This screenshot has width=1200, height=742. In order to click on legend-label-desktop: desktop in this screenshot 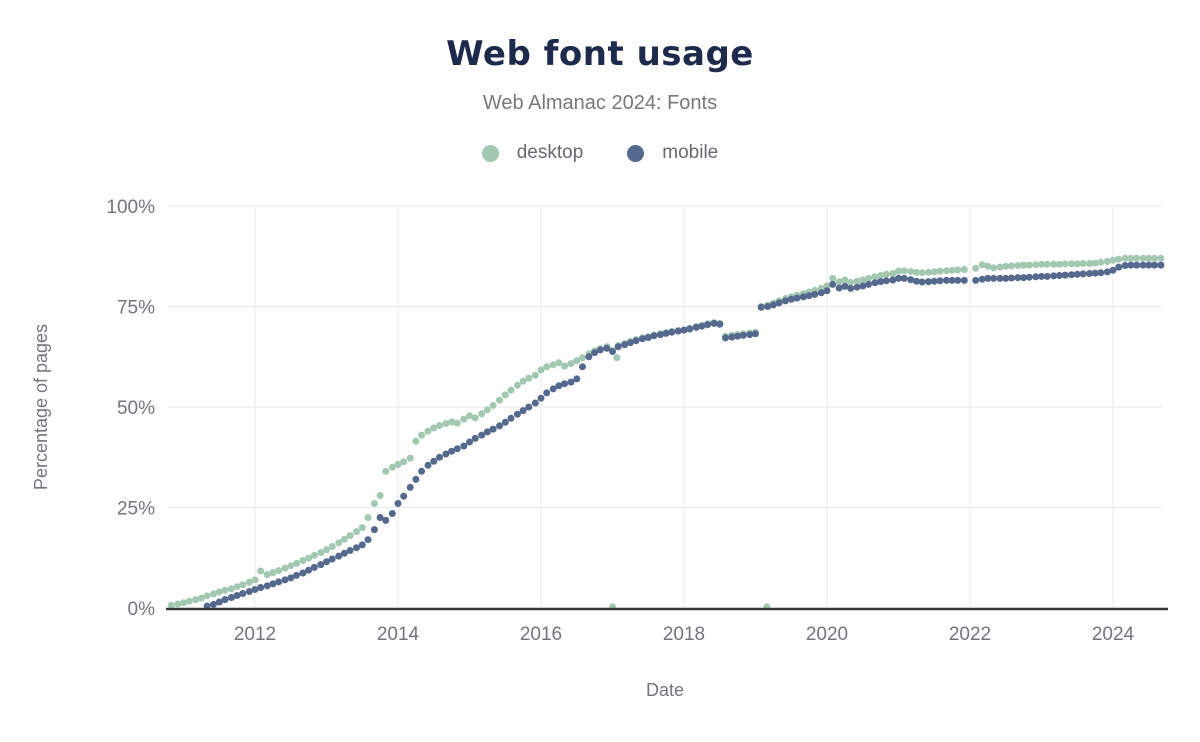, I will do `click(550, 152)`.